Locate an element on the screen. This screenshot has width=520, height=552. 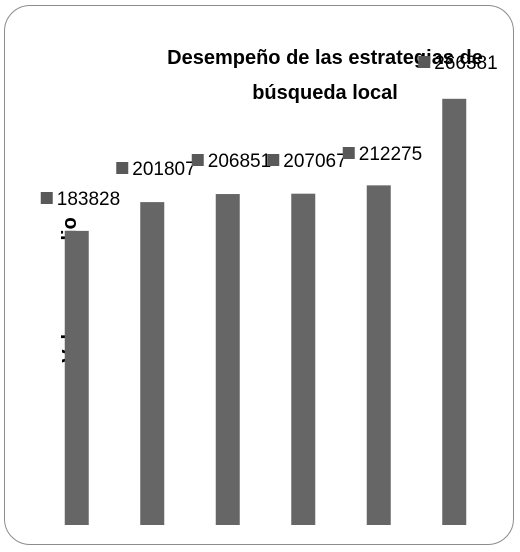
chart-title-line-2: búsqueda local is located at coordinates (325, 93).